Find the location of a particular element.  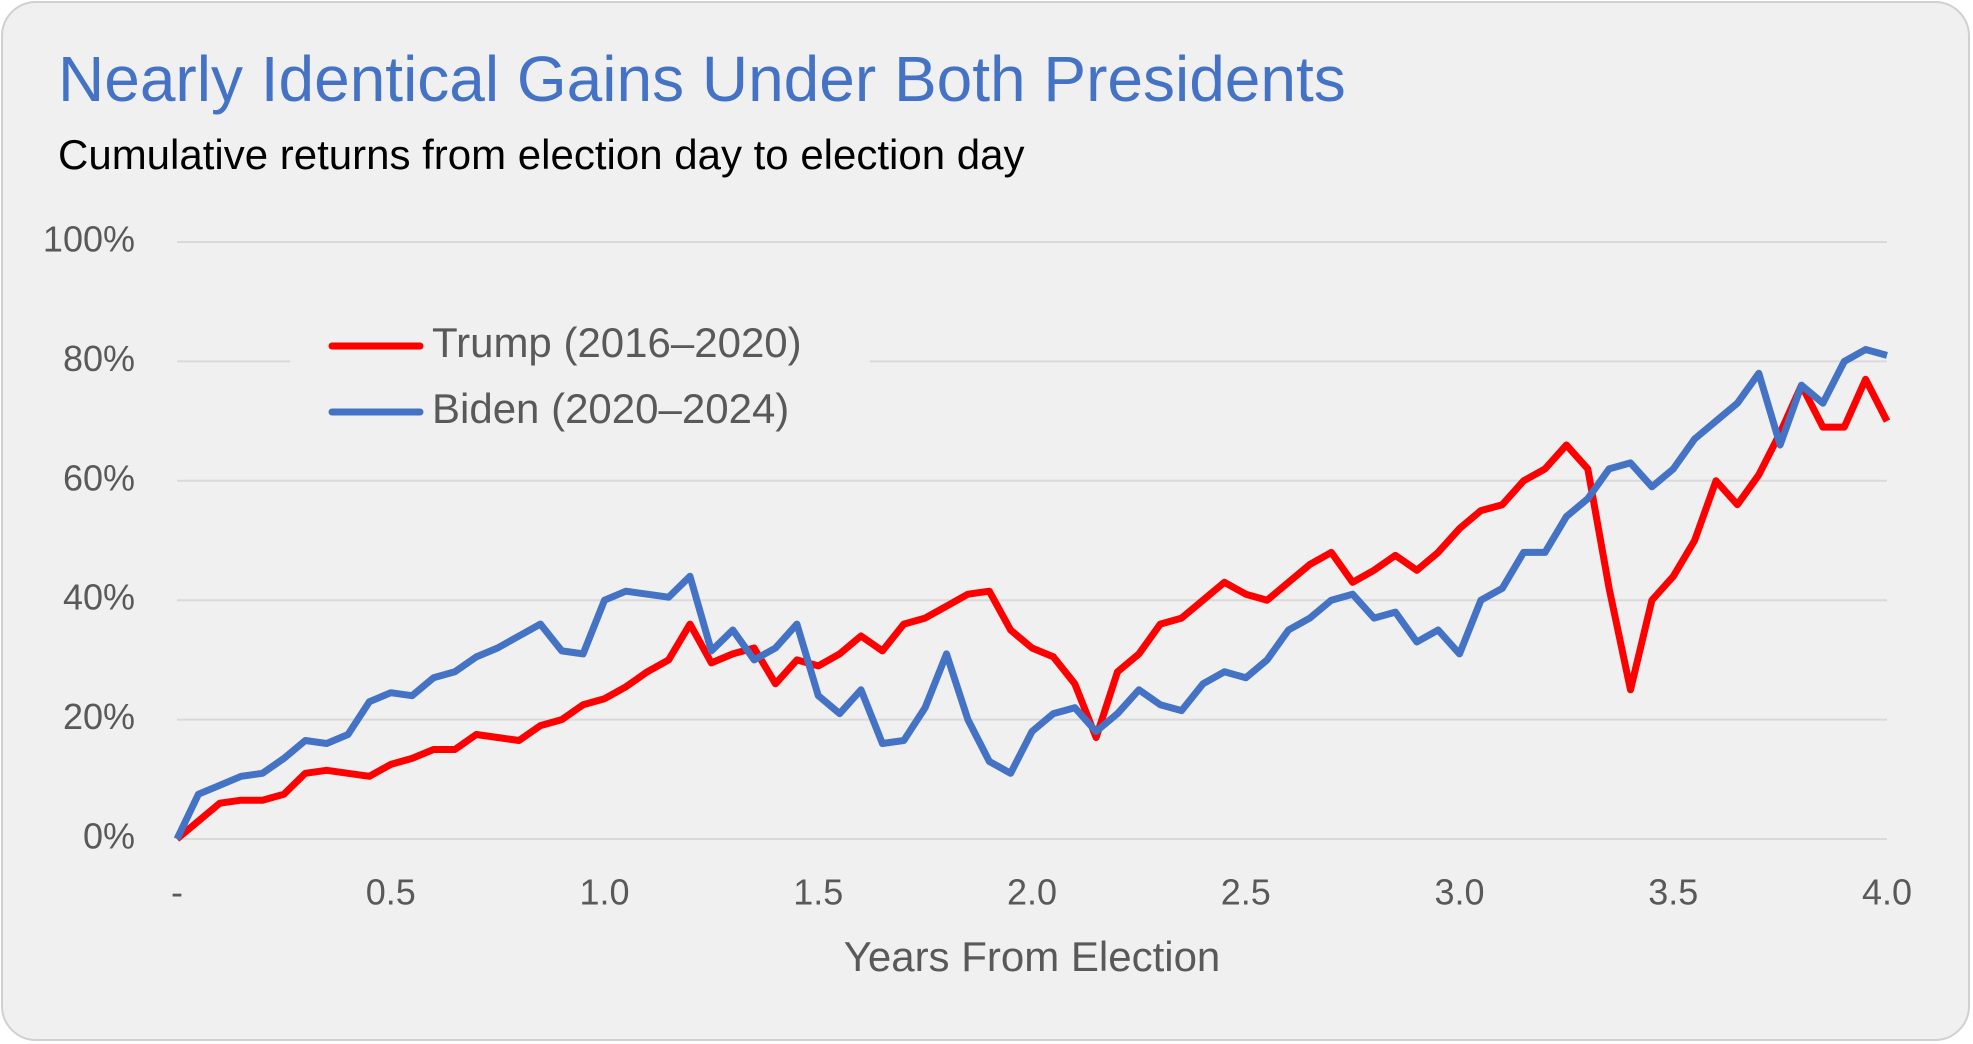

x-tick-label: - is located at coordinates (177, 892).